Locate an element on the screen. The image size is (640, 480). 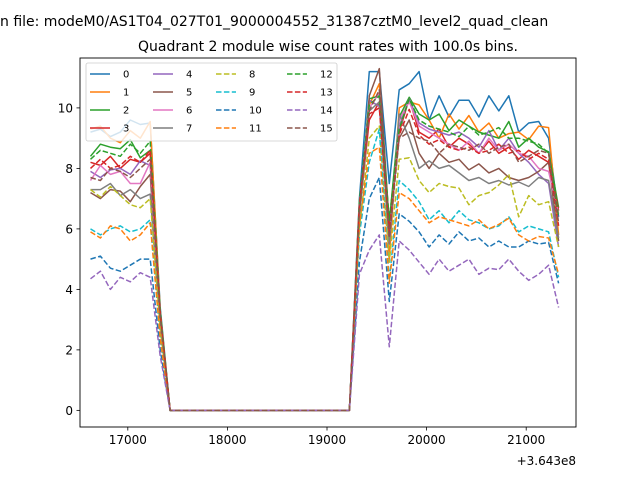
legend-label-10: 10 is located at coordinates (255, 111).